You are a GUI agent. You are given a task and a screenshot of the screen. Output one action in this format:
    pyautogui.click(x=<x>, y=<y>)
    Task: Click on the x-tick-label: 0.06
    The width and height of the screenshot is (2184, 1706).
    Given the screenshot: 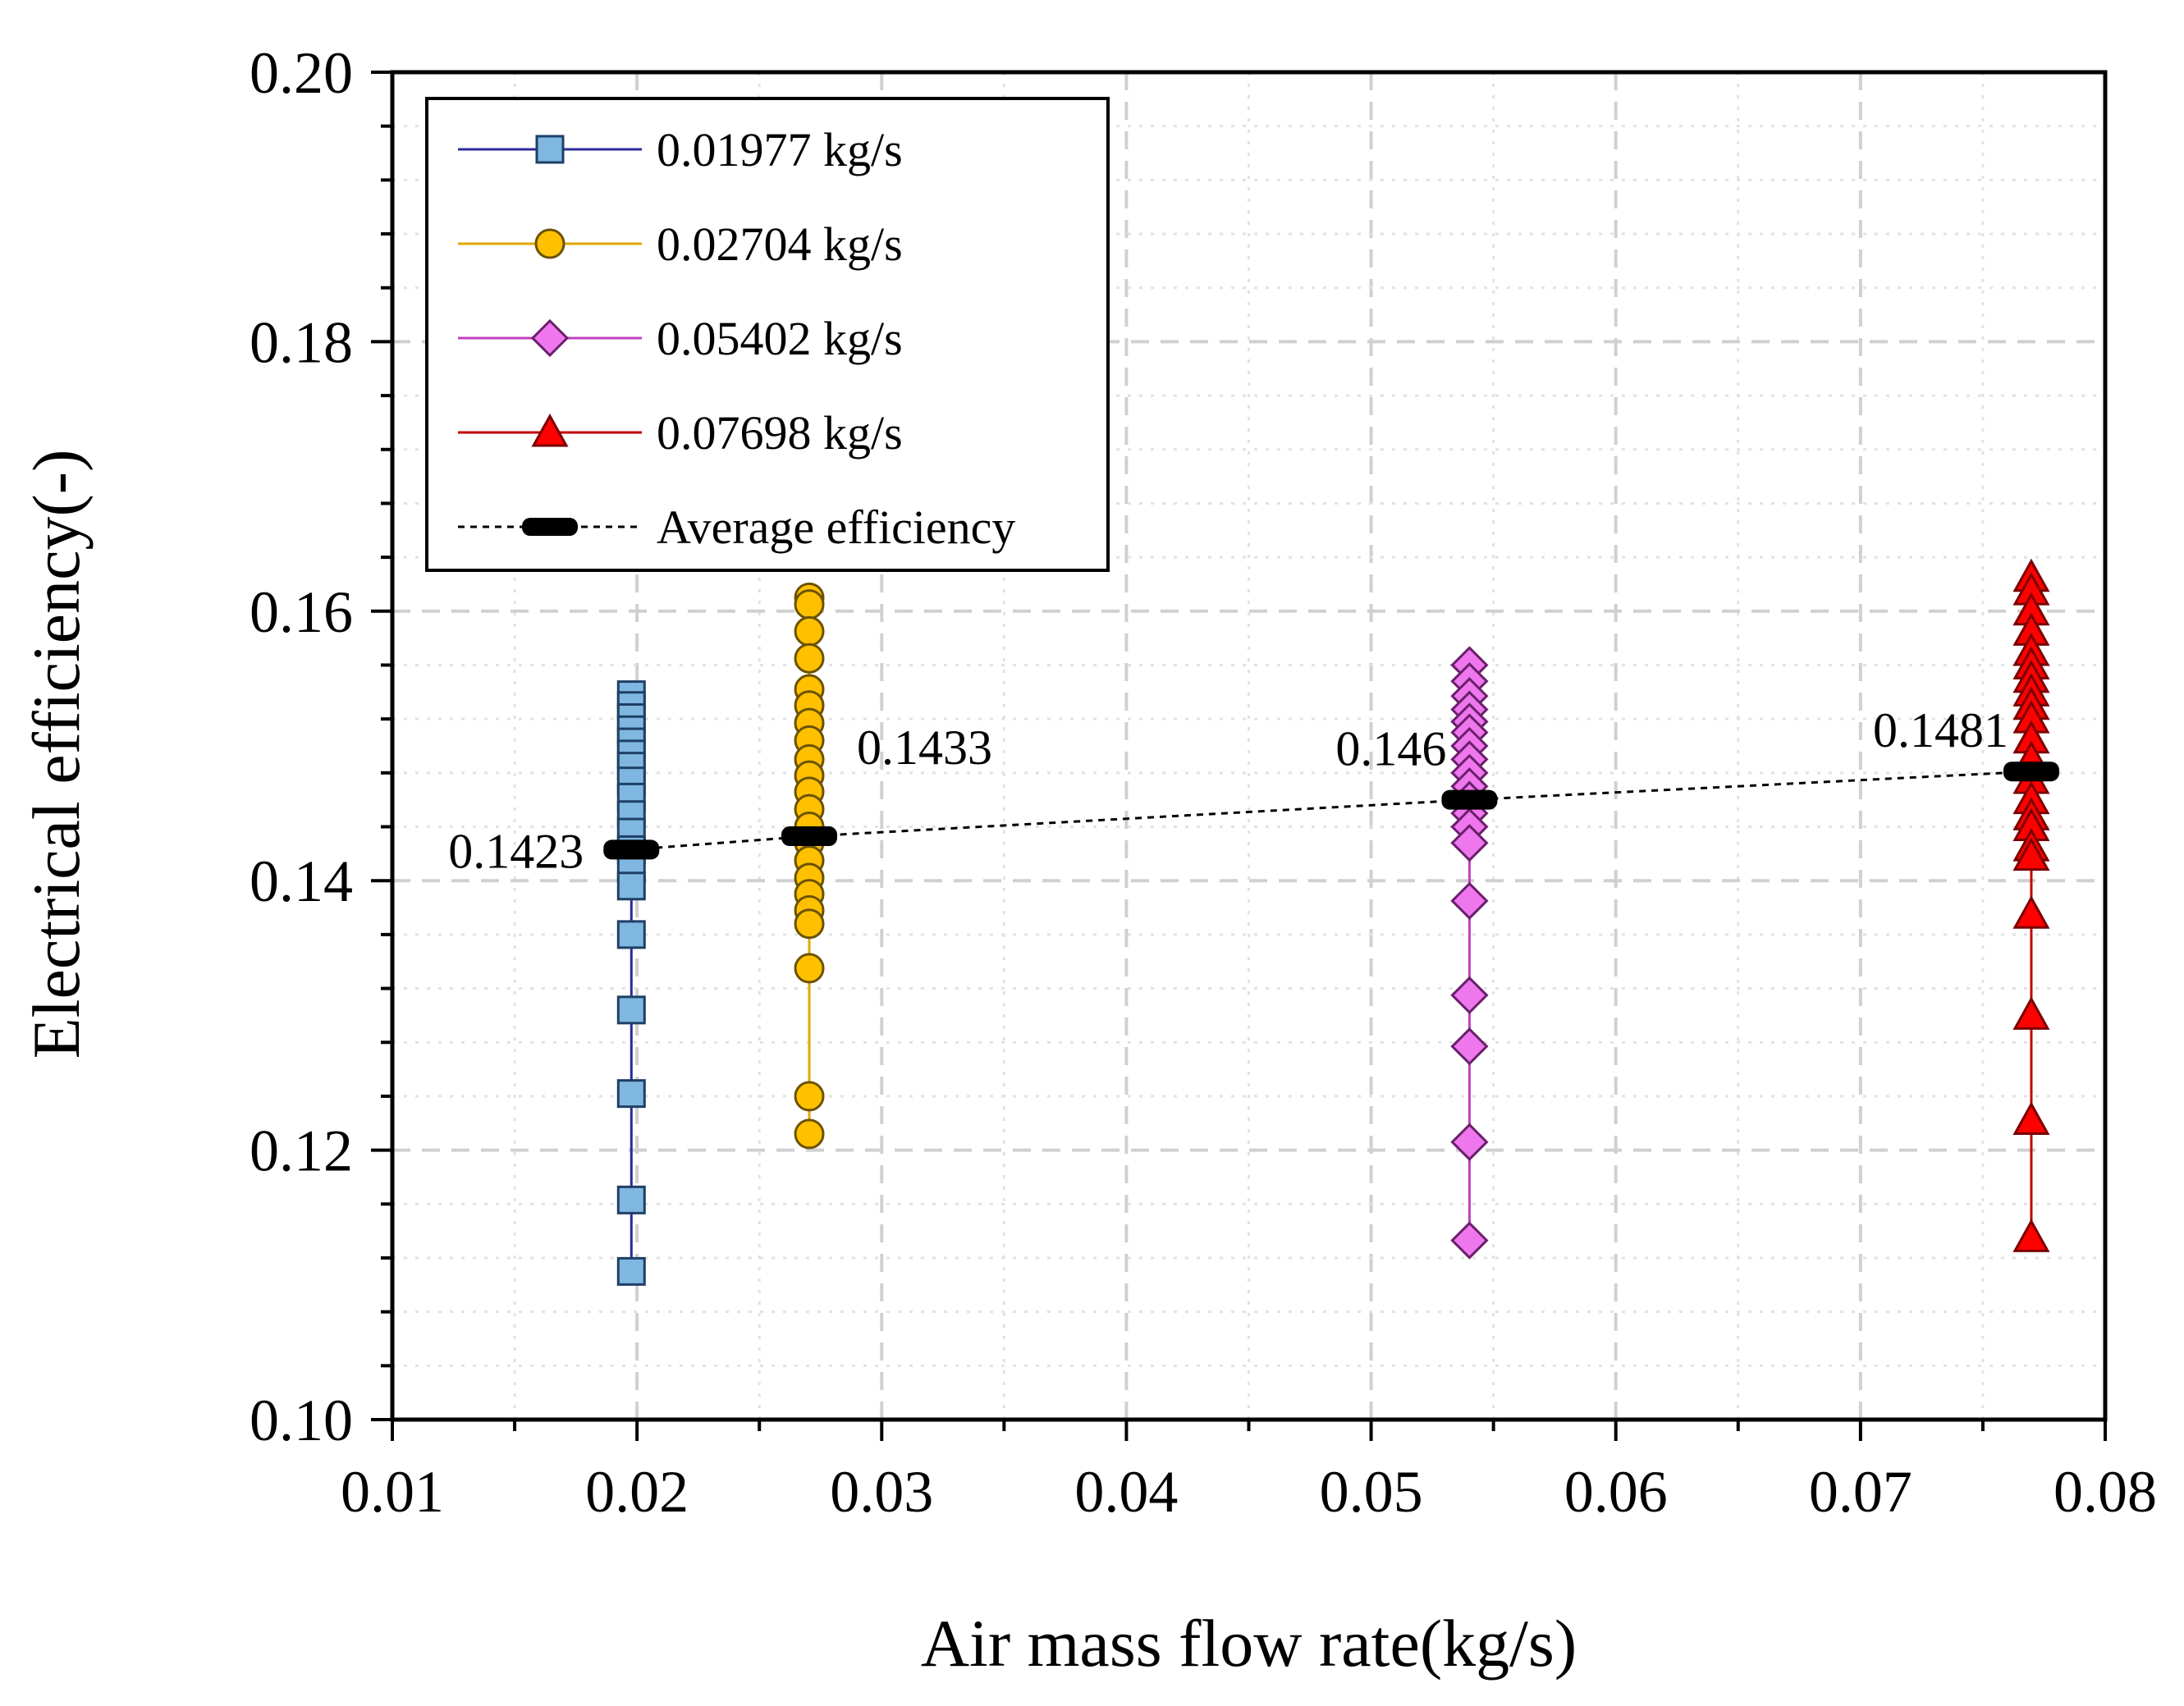 What is the action you would take?
    pyautogui.click(x=1616, y=1492)
    